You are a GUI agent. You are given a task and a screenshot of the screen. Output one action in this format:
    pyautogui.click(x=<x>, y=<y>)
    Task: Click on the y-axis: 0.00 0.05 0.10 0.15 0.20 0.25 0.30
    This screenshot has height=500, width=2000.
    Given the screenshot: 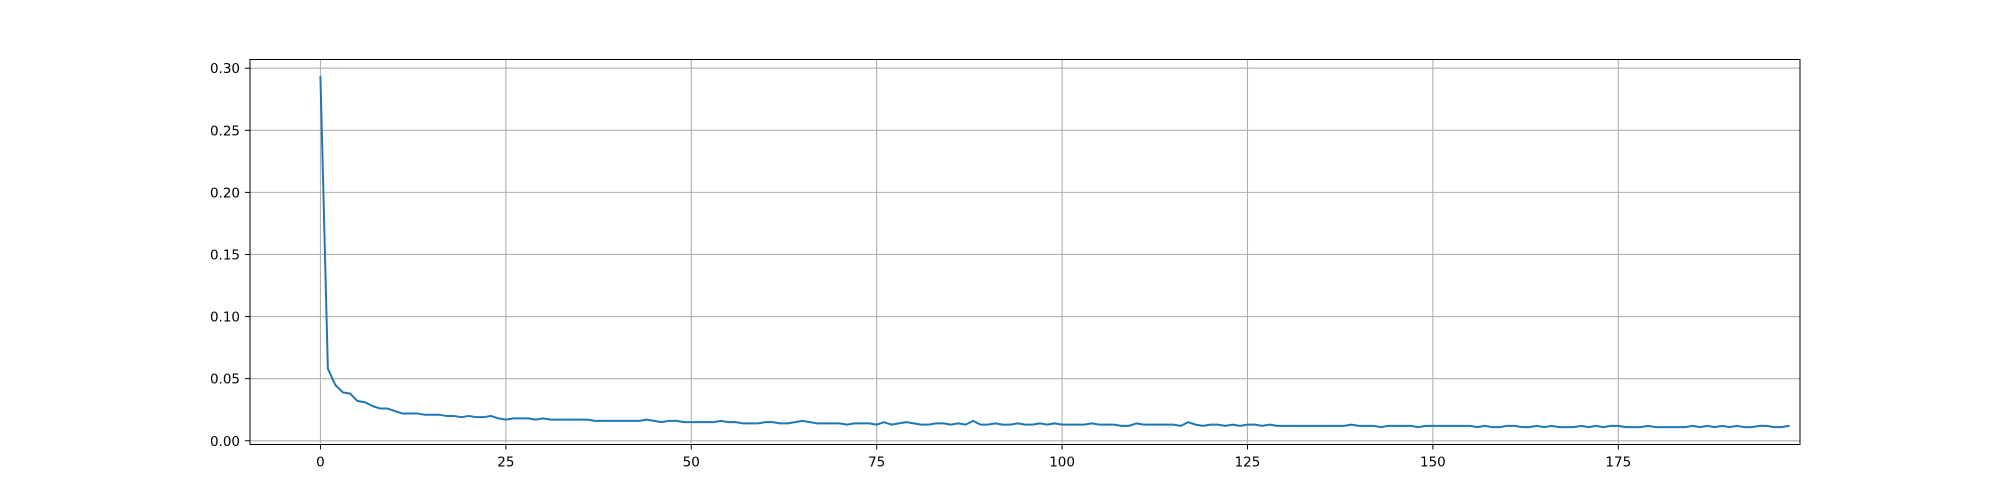 What is the action you would take?
    pyautogui.click(x=230, y=255)
    